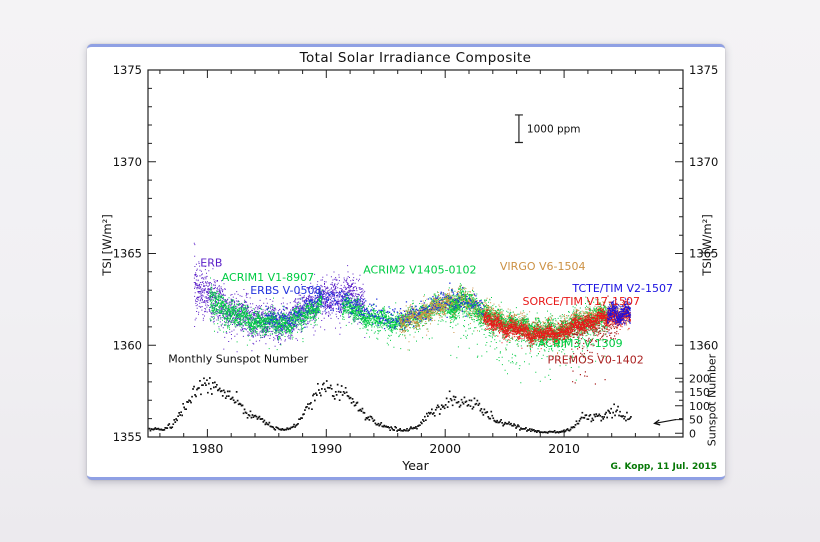 The width and height of the screenshot is (820, 542). Describe the element at coordinates (564, 448) in the screenshot. I see `x-tick-label: 2010` at that location.